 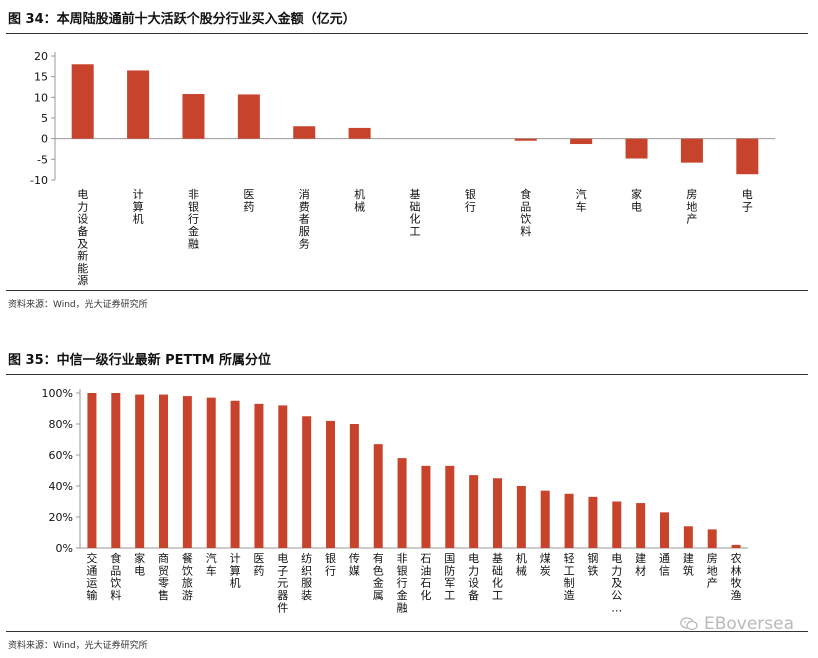 What do you see at coordinates (57, 393) in the screenshot?
I see `figure2-y-tick-label: 100%` at bounding box center [57, 393].